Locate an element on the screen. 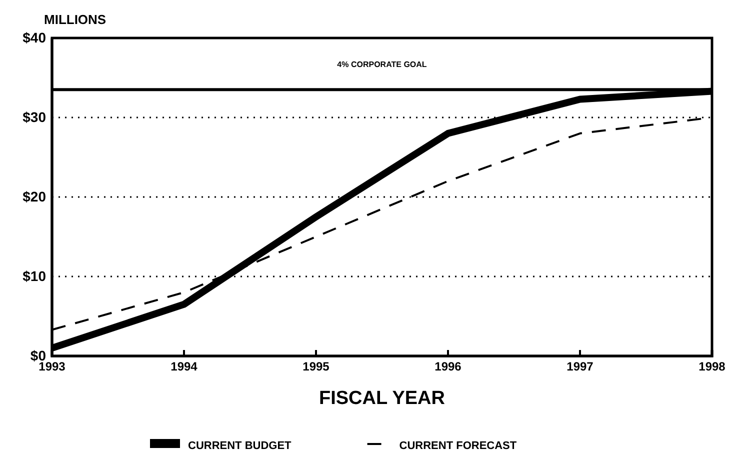 This screenshot has height=464, width=730. x-axis-title: FISCAL YEAR is located at coordinates (382, 398).